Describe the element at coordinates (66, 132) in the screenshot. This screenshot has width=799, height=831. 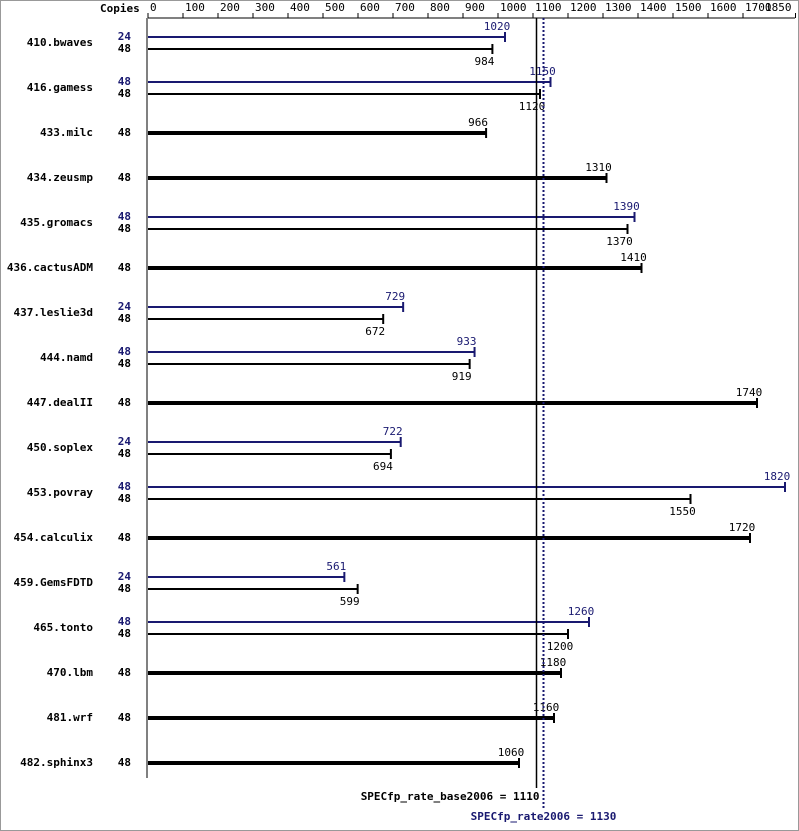
I see `category-label: 433.milc` at that location.